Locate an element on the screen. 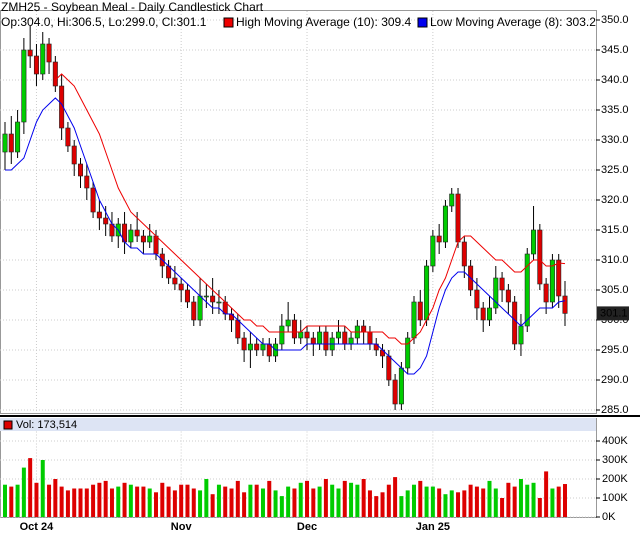 The height and width of the screenshot is (536, 640). y-tick-label: 300K is located at coordinates (615, 460).